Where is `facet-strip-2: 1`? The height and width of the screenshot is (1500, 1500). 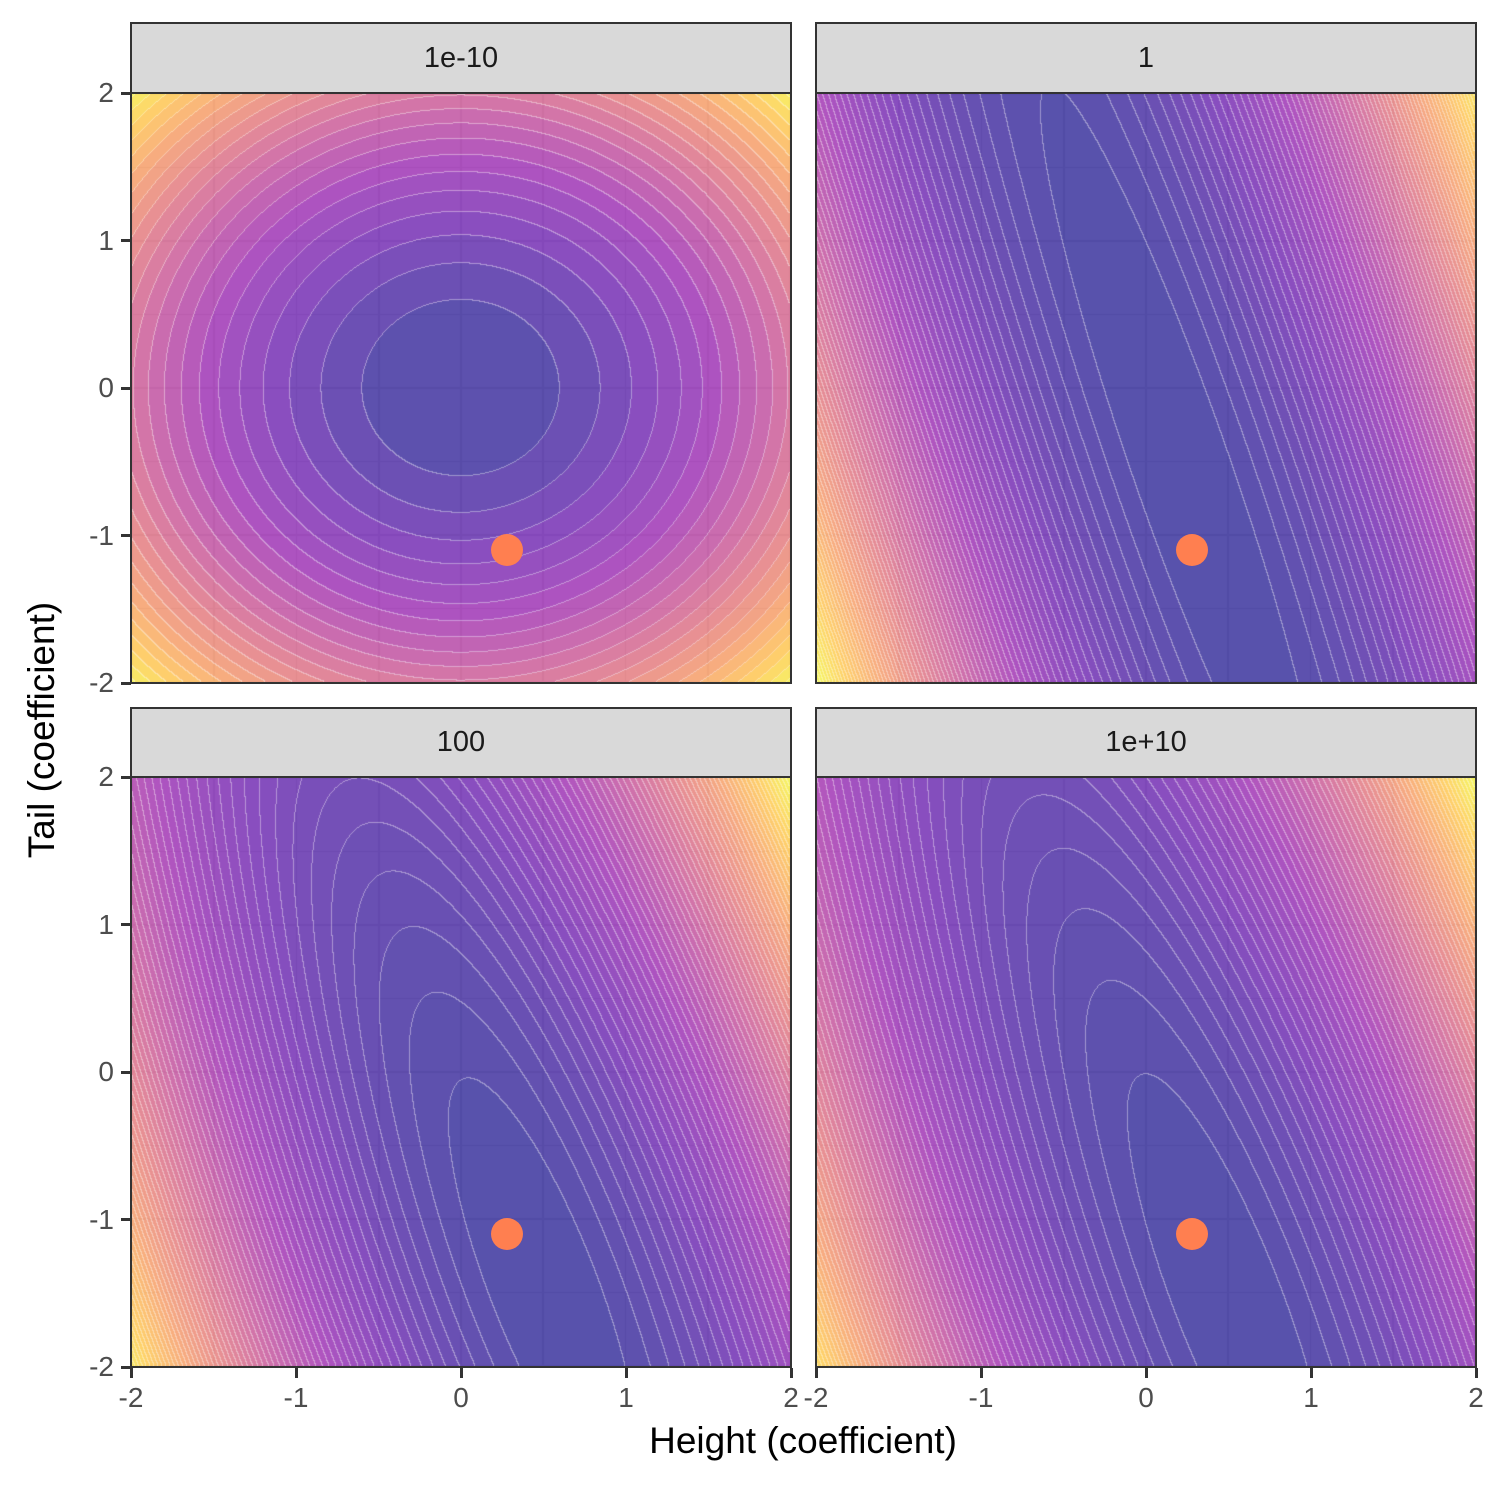 facet-strip-2: 1 is located at coordinates (1146, 58).